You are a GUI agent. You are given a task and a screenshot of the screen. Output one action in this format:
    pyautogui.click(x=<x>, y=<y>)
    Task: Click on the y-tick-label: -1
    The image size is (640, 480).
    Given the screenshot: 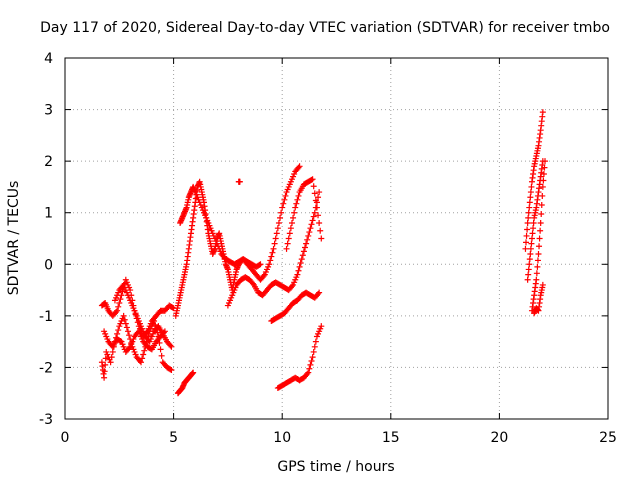 What is the action you would take?
    pyautogui.click(x=46, y=317)
    